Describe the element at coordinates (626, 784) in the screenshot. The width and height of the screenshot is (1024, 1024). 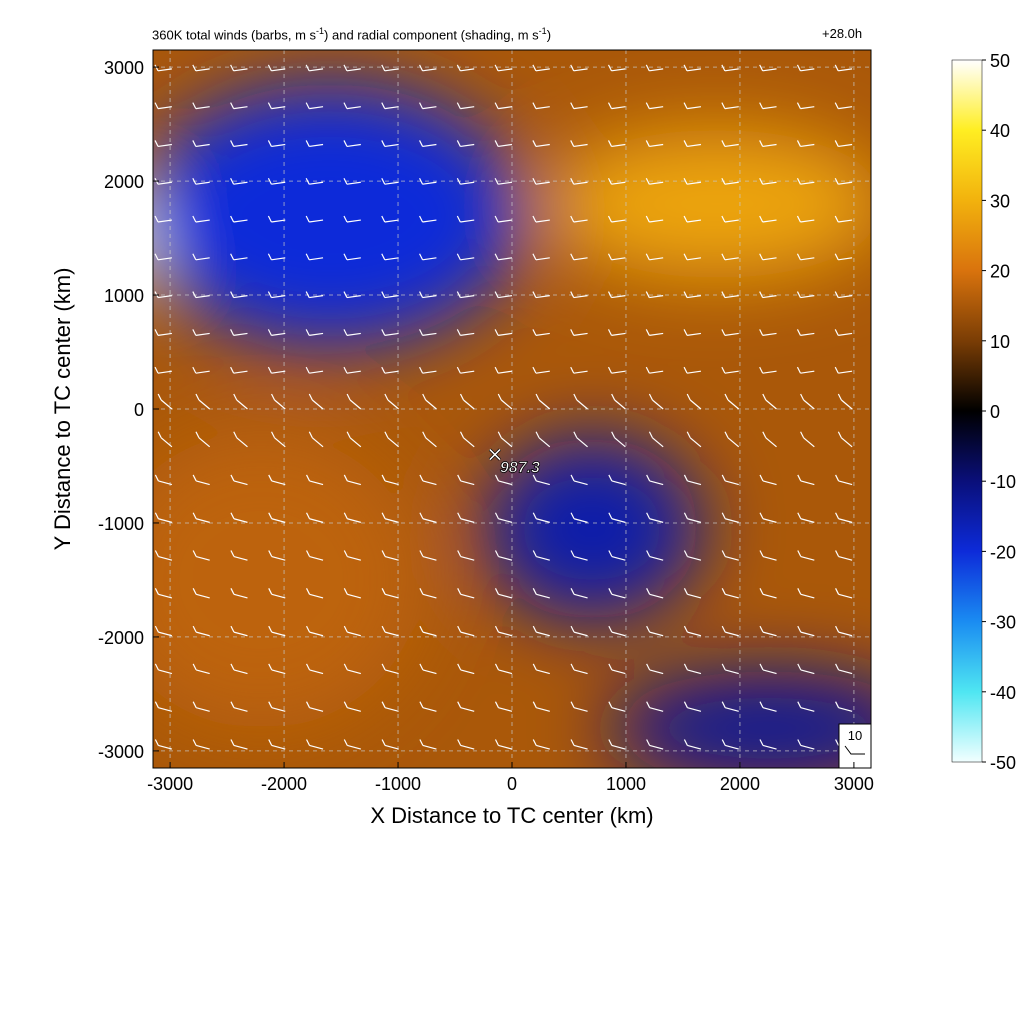
I see `x-tick-label: 1000` at that location.